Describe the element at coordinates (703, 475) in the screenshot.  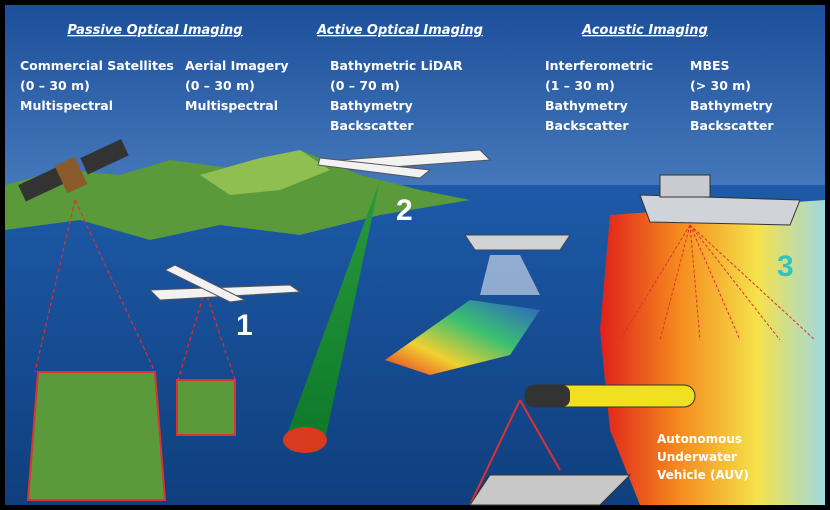
I see `auv-label: Vehicle (AUV)` at that location.